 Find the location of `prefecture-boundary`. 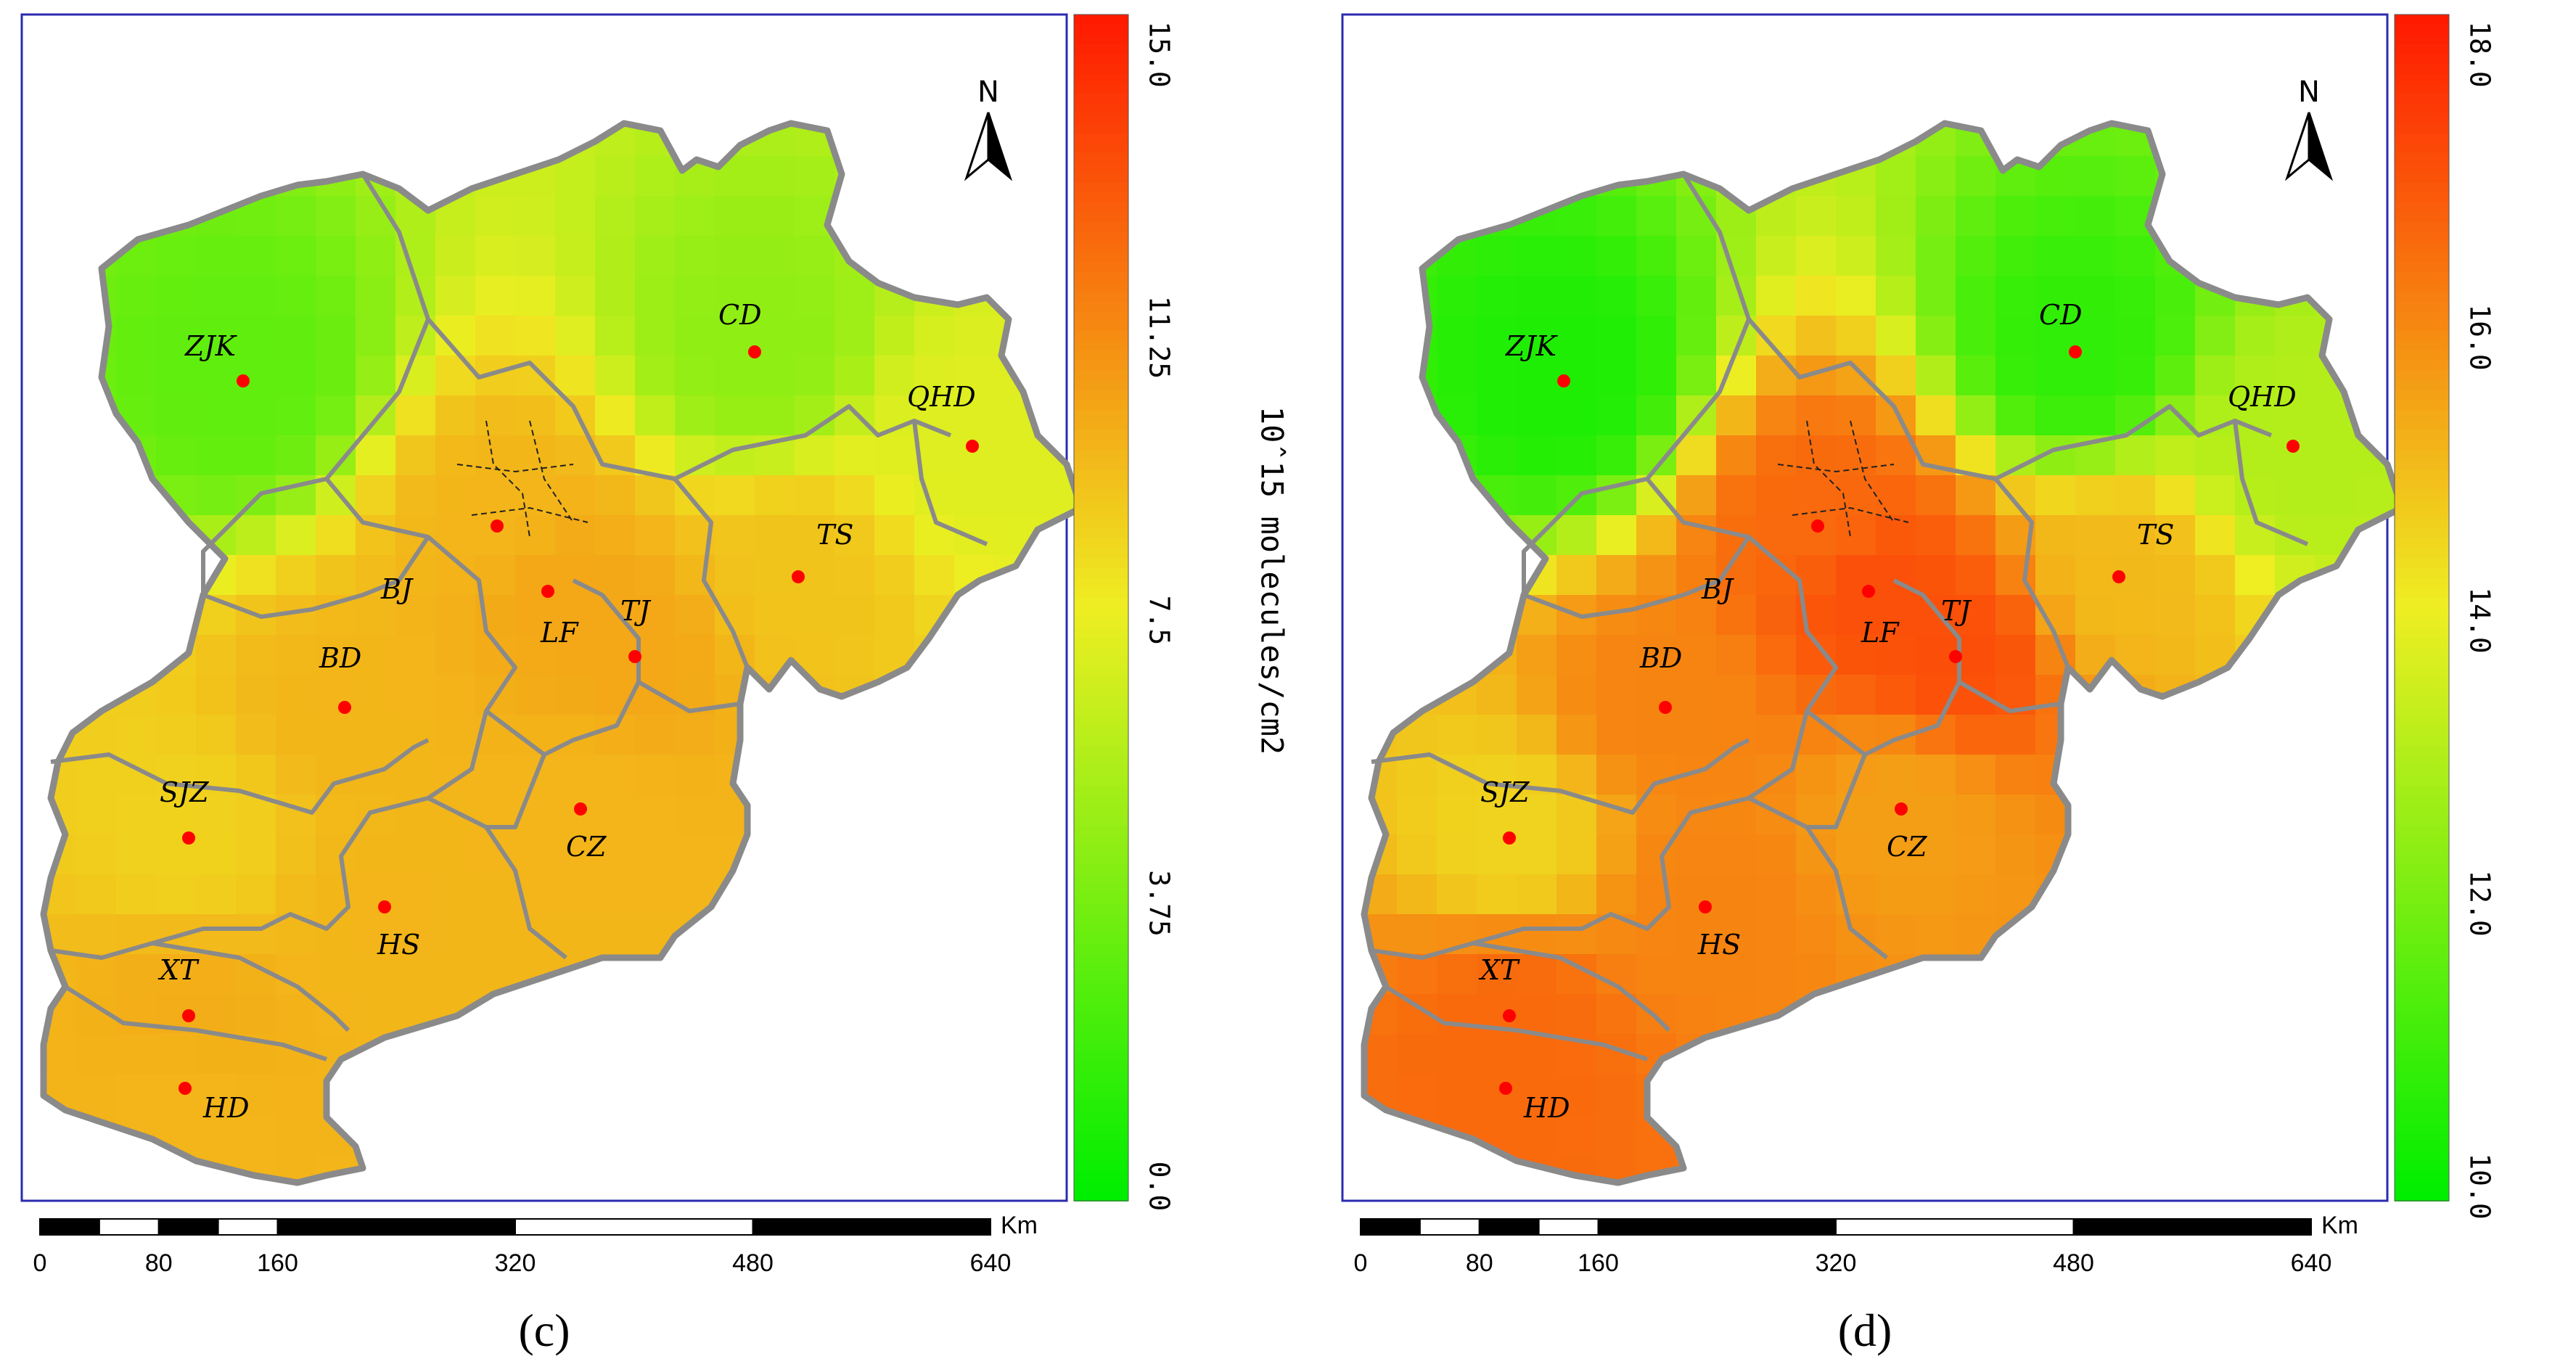

prefecture-boundary is located at coordinates (240, 777).